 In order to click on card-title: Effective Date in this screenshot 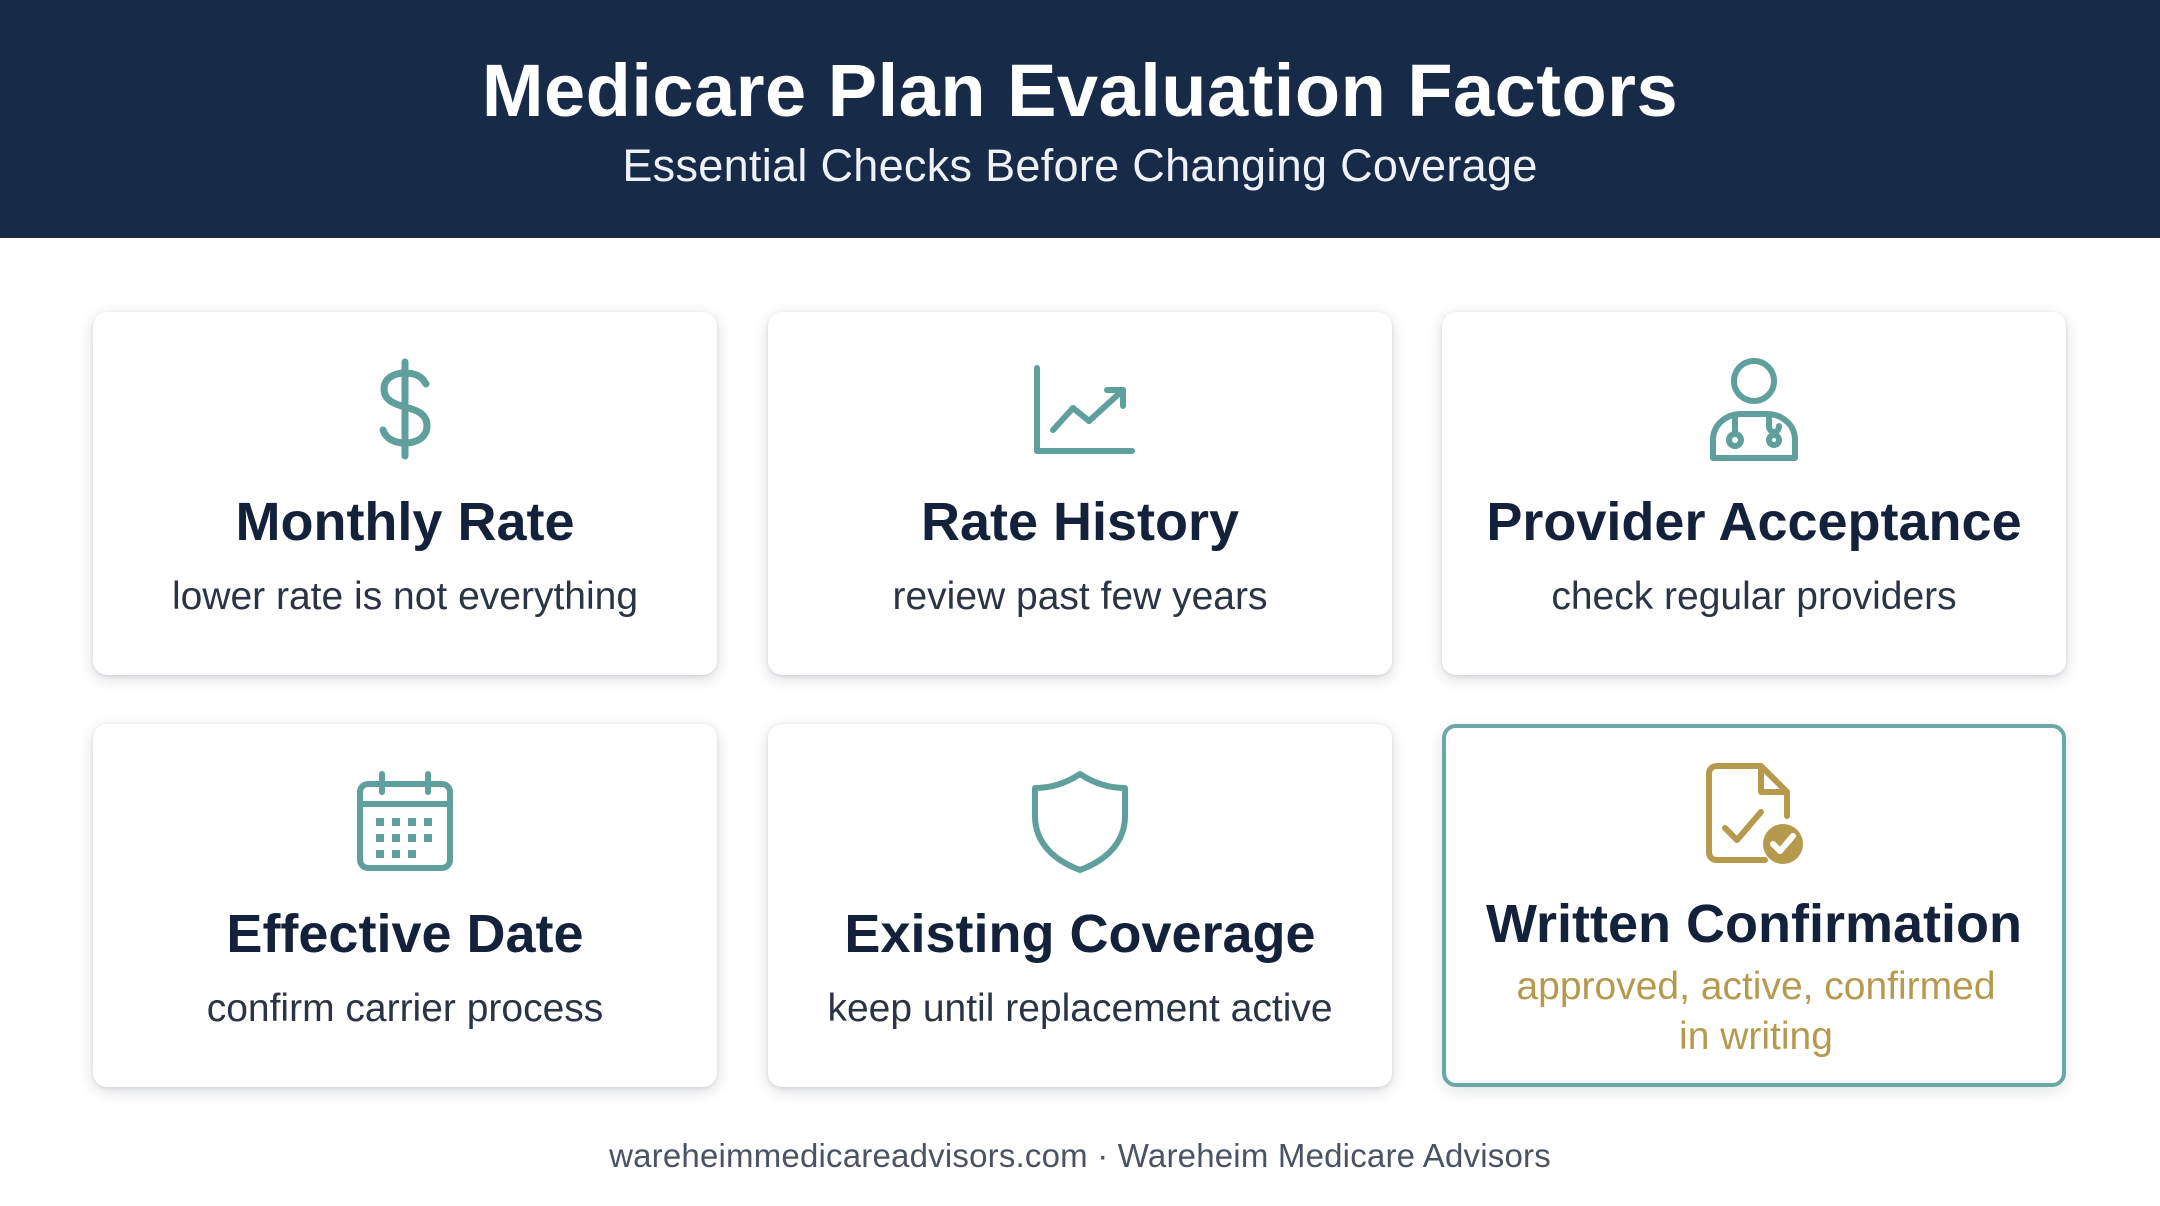, I will do `click(405, 934)`.